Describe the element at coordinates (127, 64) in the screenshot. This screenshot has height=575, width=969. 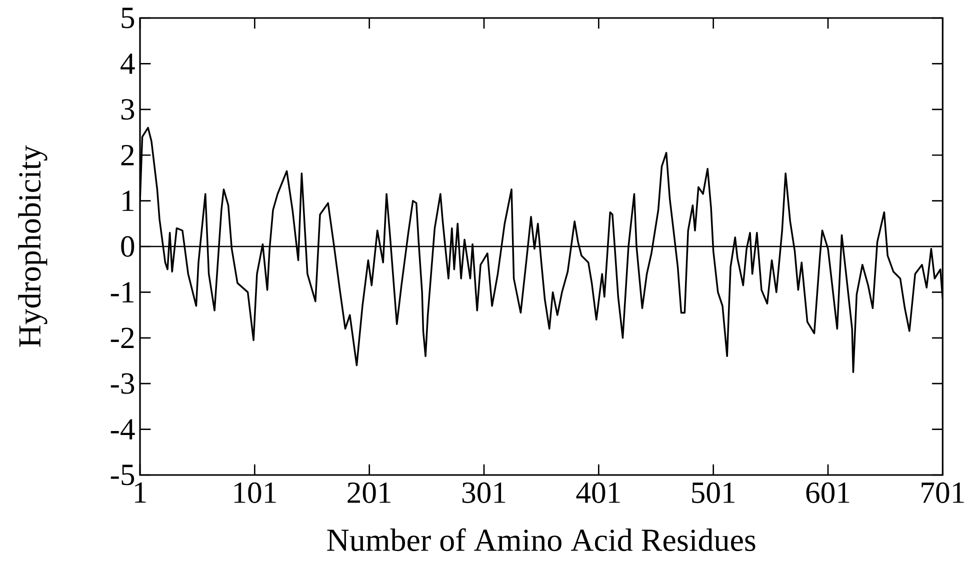
I see `y-tick-label: 4` at that location.